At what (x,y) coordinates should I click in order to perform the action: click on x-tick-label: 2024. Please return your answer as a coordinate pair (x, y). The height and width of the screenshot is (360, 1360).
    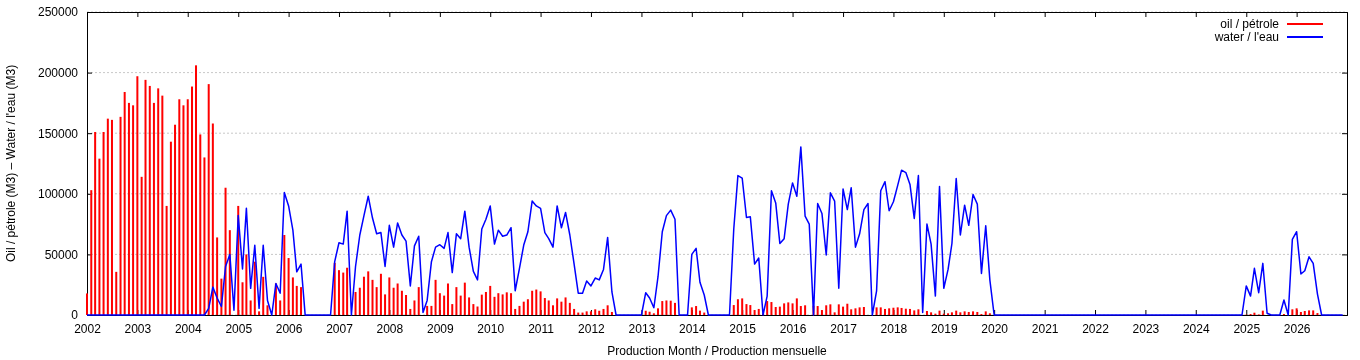
    Looking at the image, I should click on (1196, 328).